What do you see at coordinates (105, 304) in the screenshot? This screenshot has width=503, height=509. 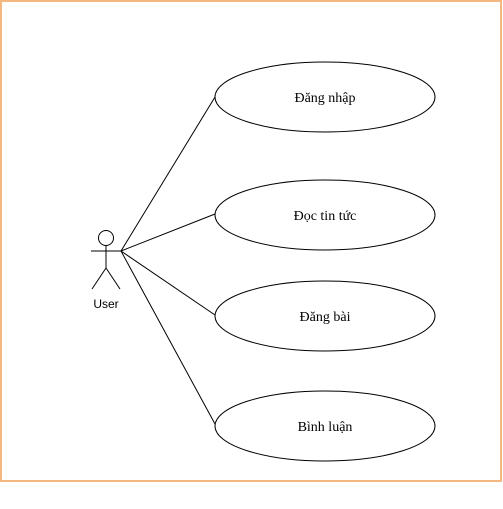 I see `actor-label: User` at bounding box center [105, 304].